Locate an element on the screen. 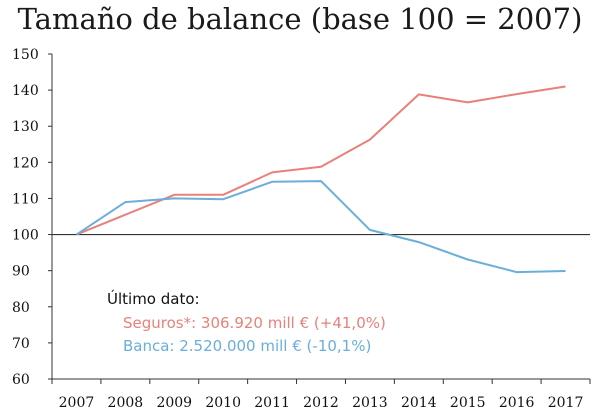  y-tick-label: 120 is located at coordinates (25, 163).